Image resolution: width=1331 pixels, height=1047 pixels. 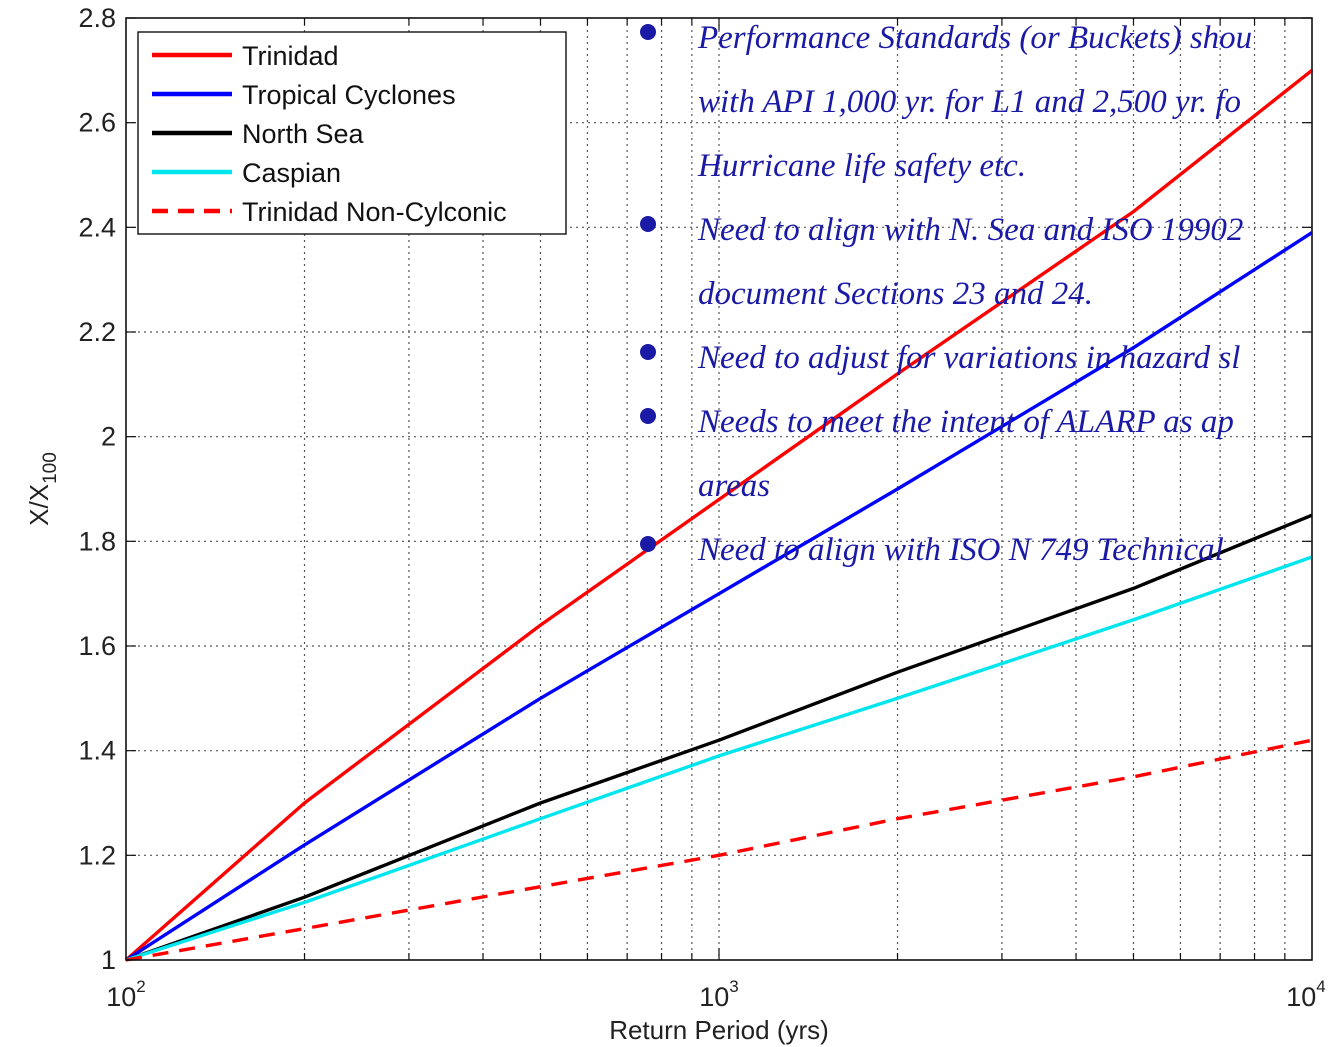 What do you see at coordinates (97, 541) in the screenshot?
I see `y-tick-label: 1.8` at bounding box center [97, 541].